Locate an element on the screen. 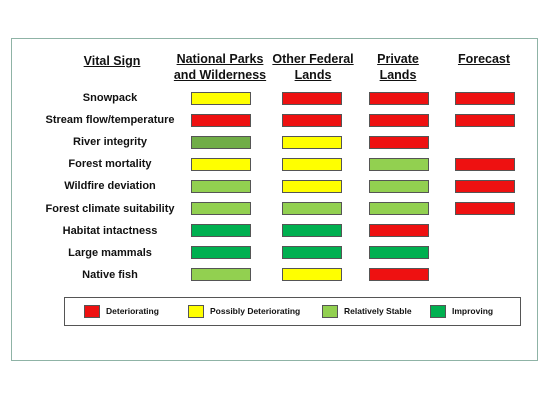  row-label: Forest mortality is located at coordinates (110, 164).